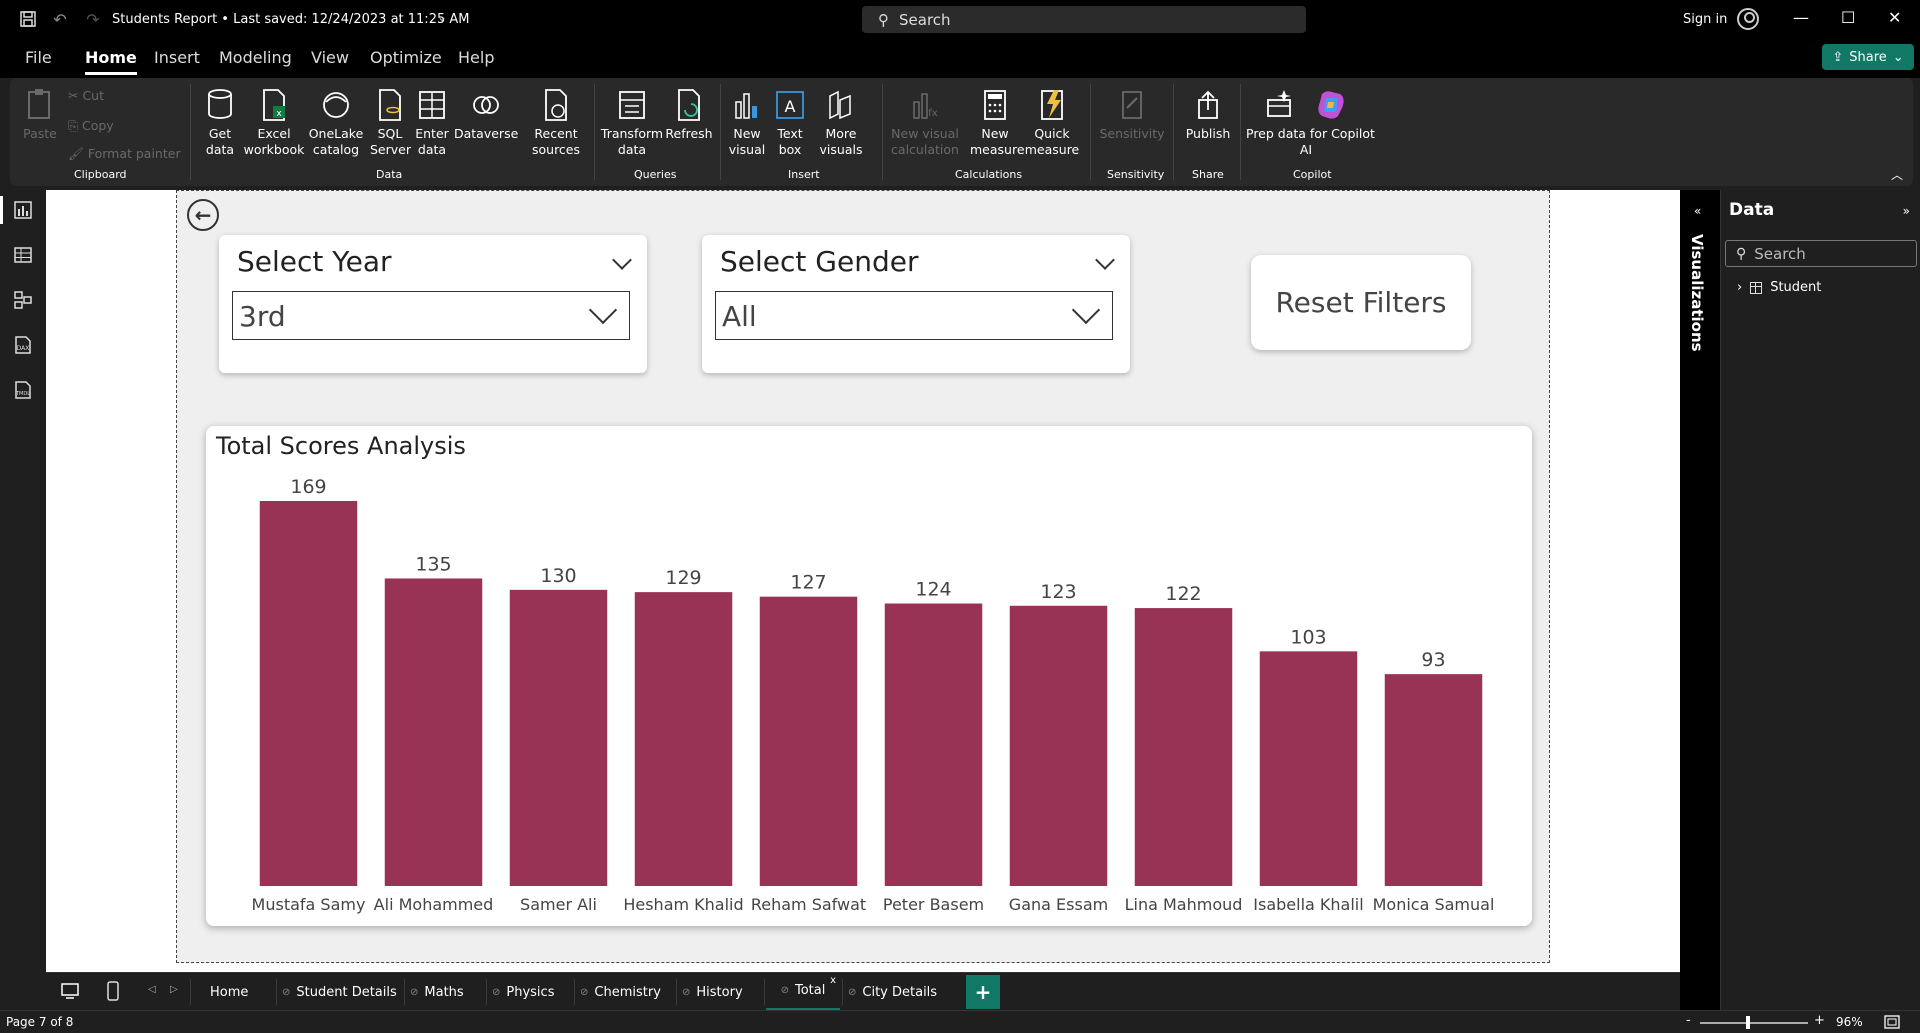 The image size is (1920, 1033). What do you see at coordinates (1906, 211) in the screenshot?
I see `collapse-right-icon: »` at bounding box center [1906, 211].